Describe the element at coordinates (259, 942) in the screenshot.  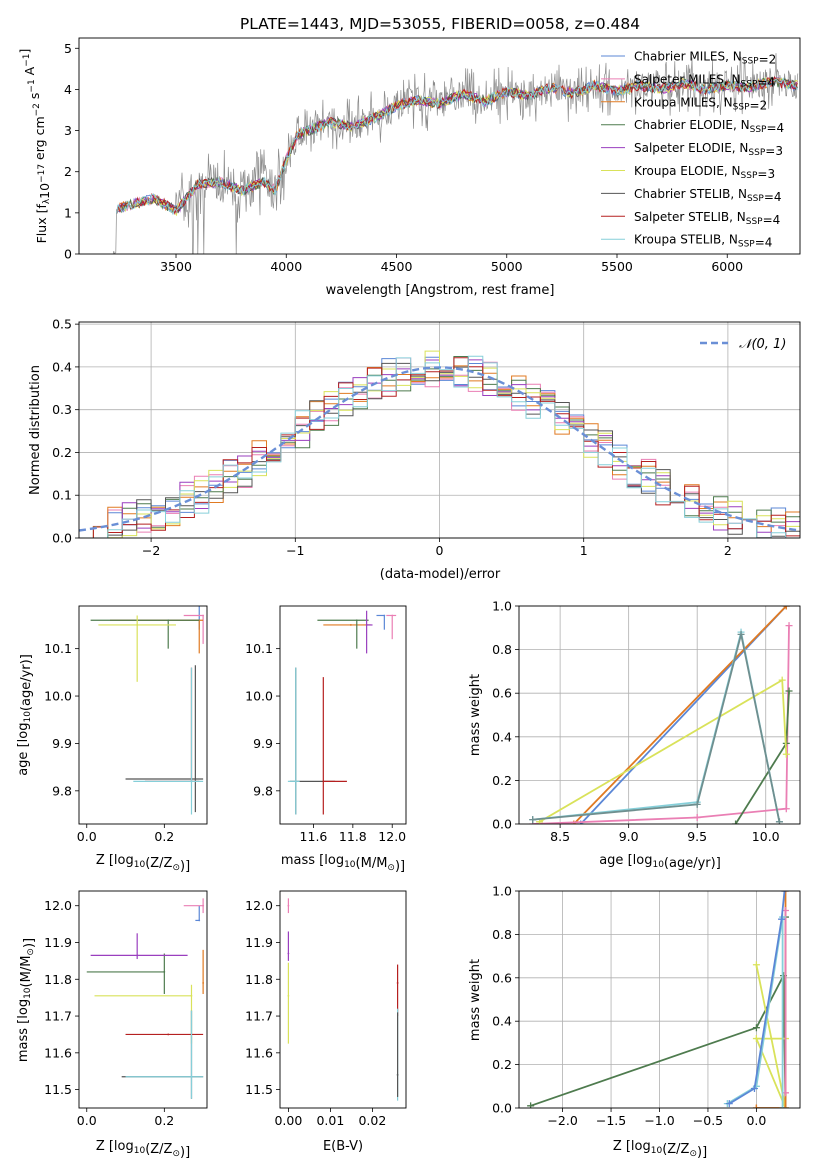
I see `y-tick-label: 11.9` at that location.